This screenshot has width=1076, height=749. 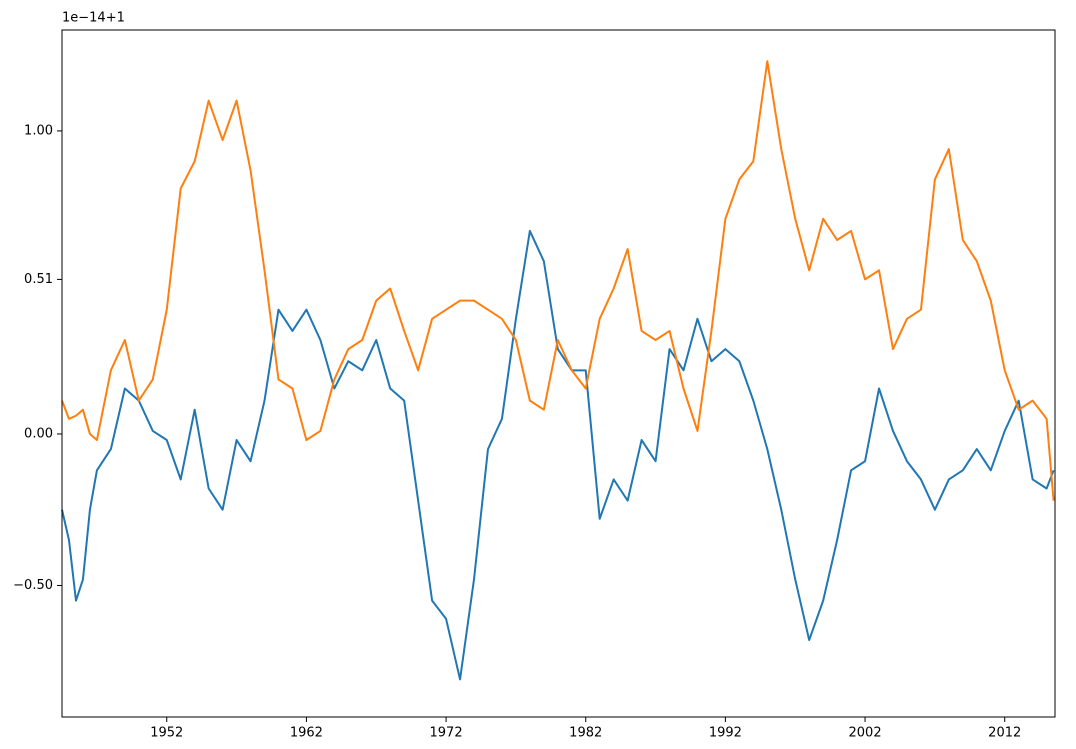 I want to click on offset-text: 1e−14+1, so click(x=93, y=18).